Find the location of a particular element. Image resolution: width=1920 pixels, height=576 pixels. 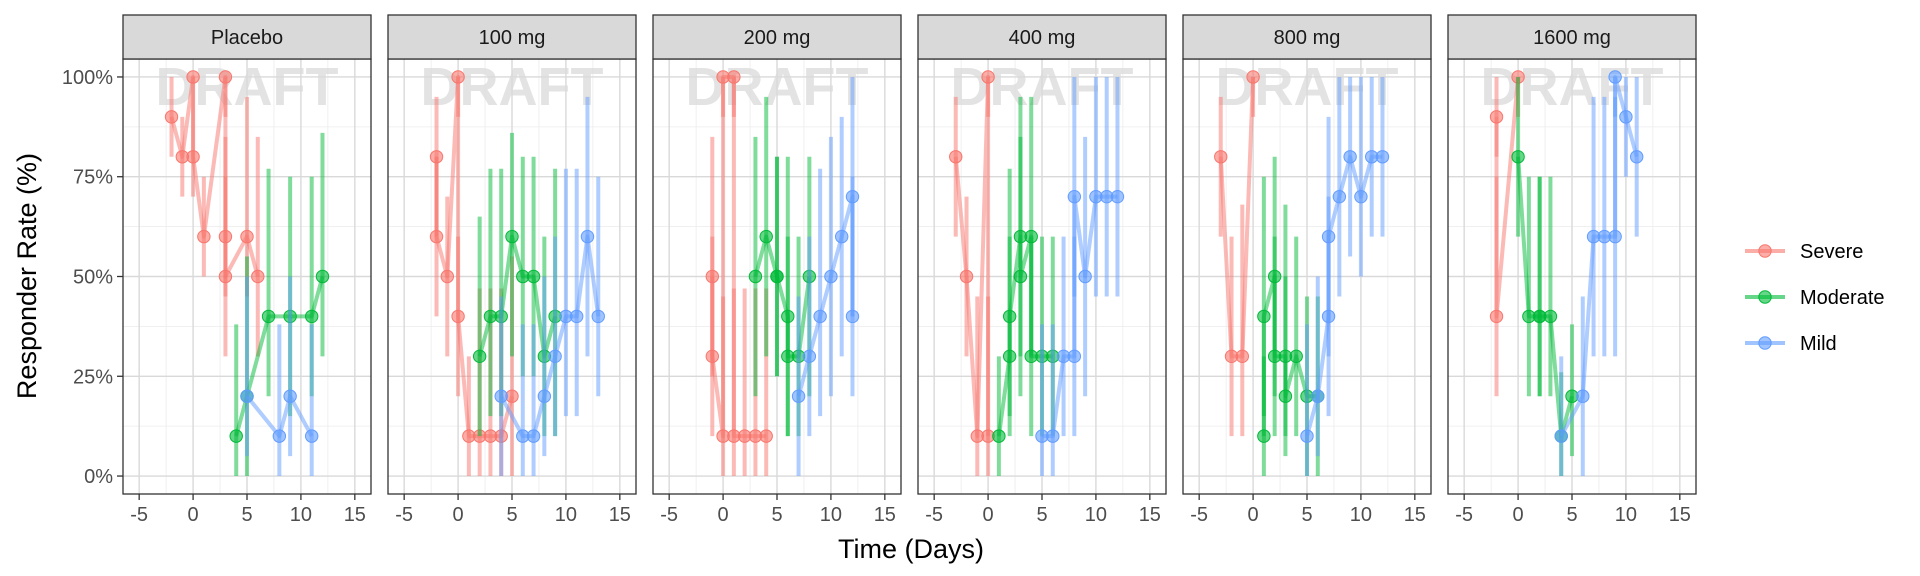

legend-item-severe: Severe is located at coordinates (1804, 252).